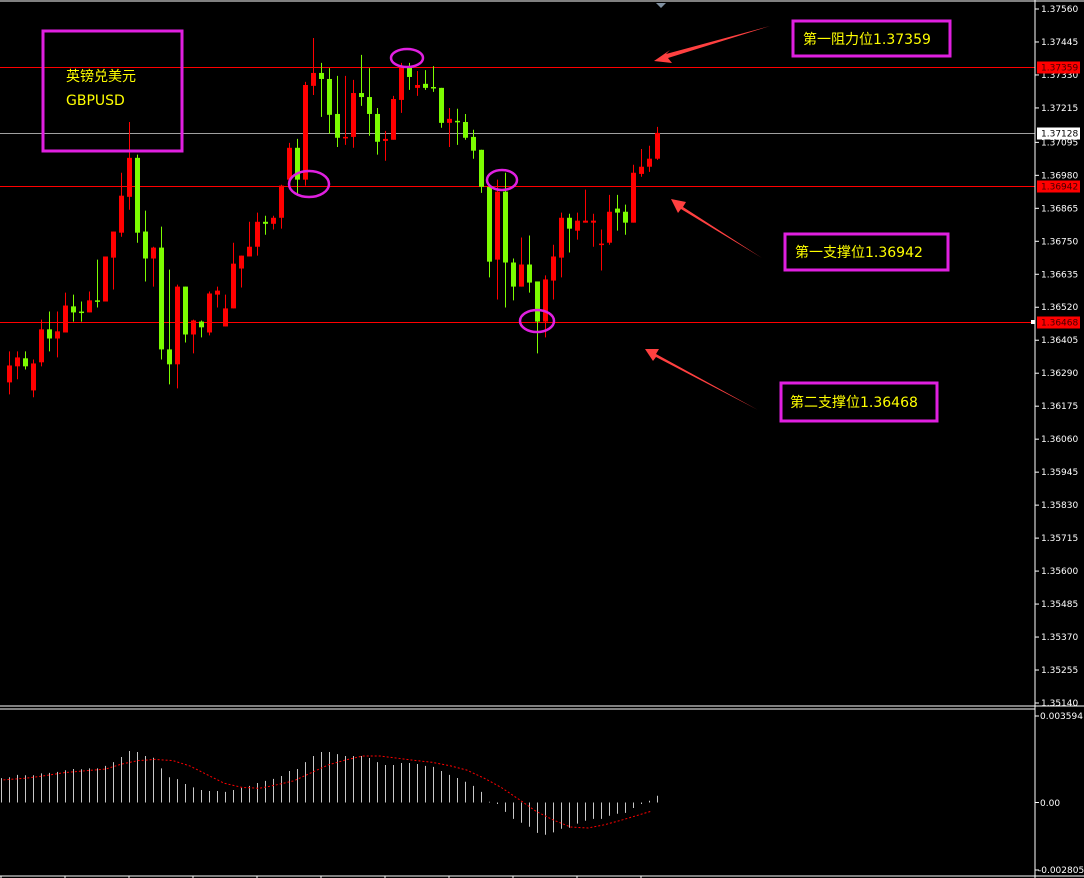  Describe the element at coordinates (1059, 242) in the screenshot. I see `price-tick-label: 1.36750` at that location.